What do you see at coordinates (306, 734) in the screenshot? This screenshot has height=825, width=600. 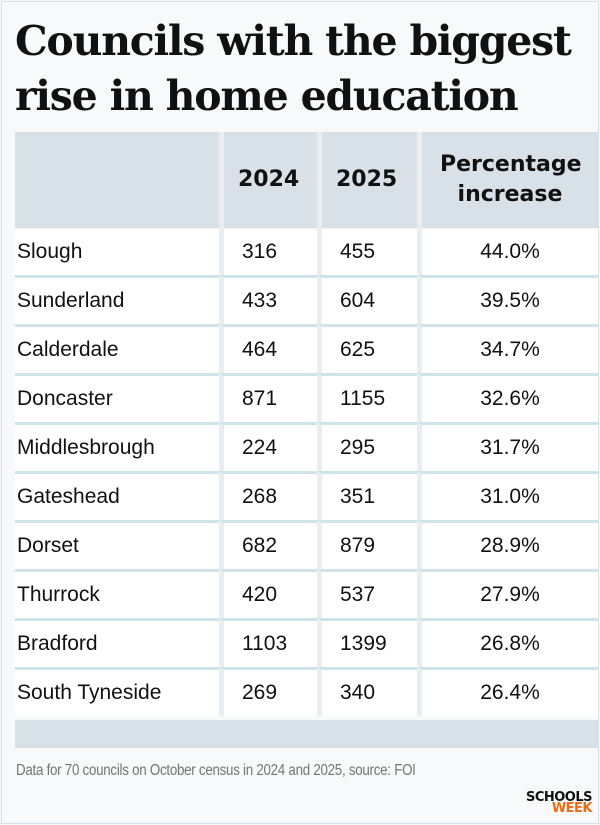 I see `table-footer-bar` at bounding box center [306, 734].